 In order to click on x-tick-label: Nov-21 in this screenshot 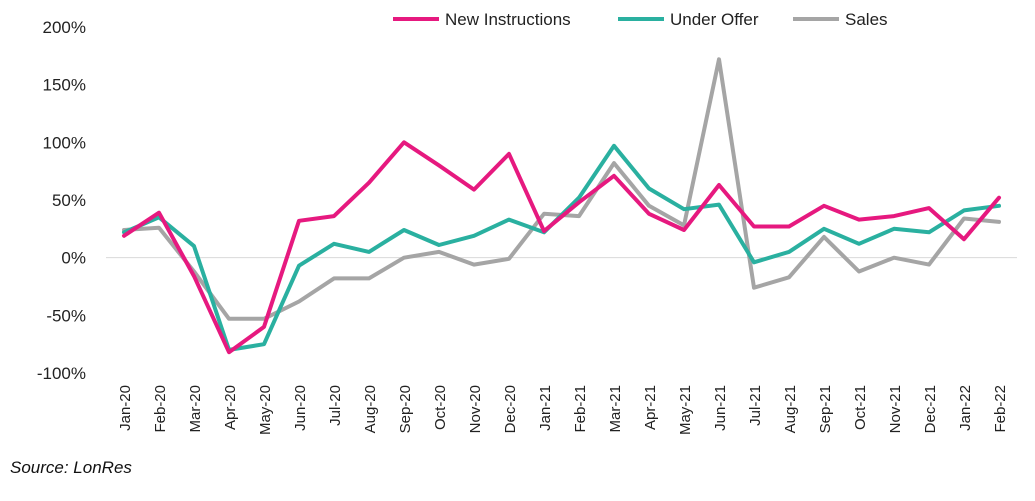, I will do `click(895, 409)`.